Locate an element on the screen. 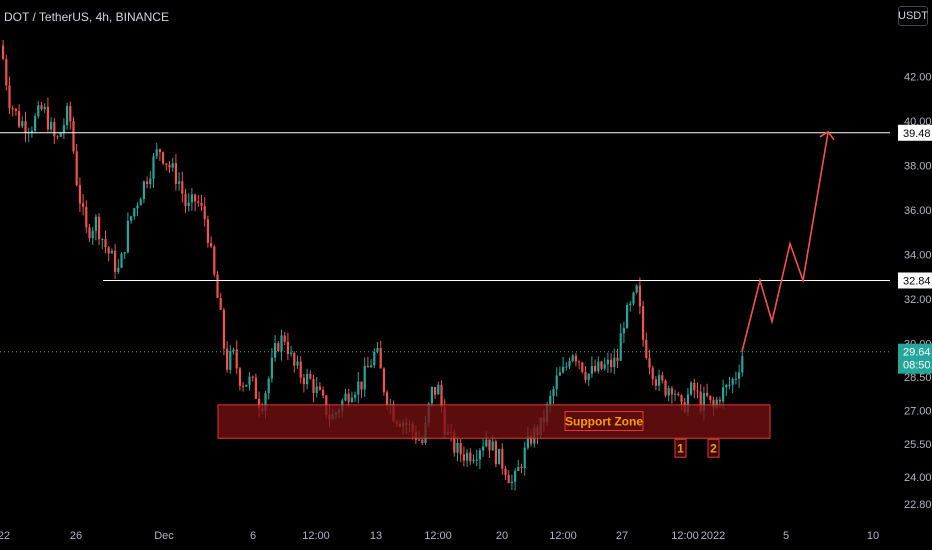 The height and width of the screenshot is (550, 932). x-tick-label: 5 is located at coordinates (786, 536).